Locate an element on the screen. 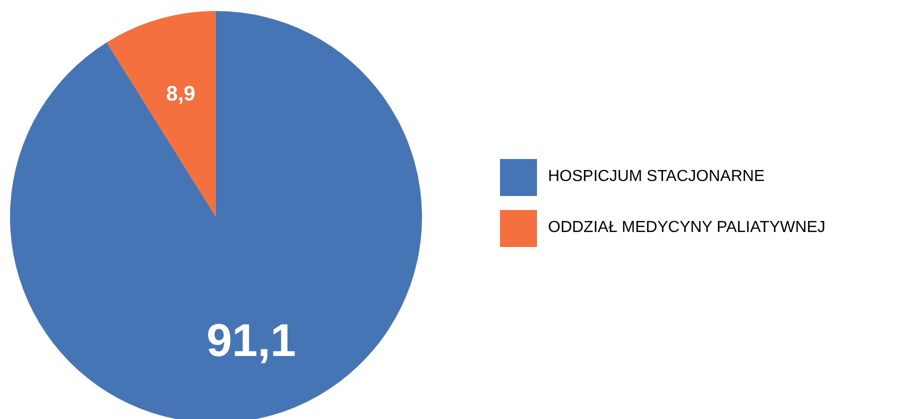 Image resolution: width=912 pixels, height=419 pixels. data-label: 91,1 is located at coordinates (251, 340).